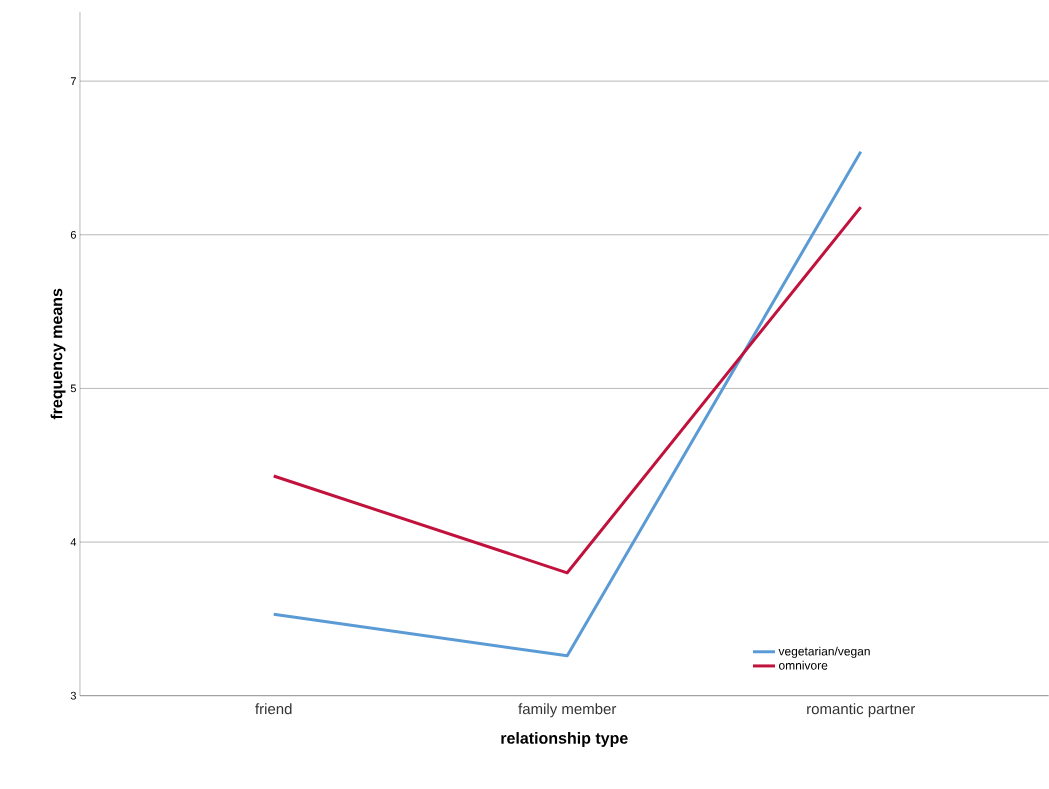  I want to click on legend-label: vegetarian/vegan, so click(824, 652).